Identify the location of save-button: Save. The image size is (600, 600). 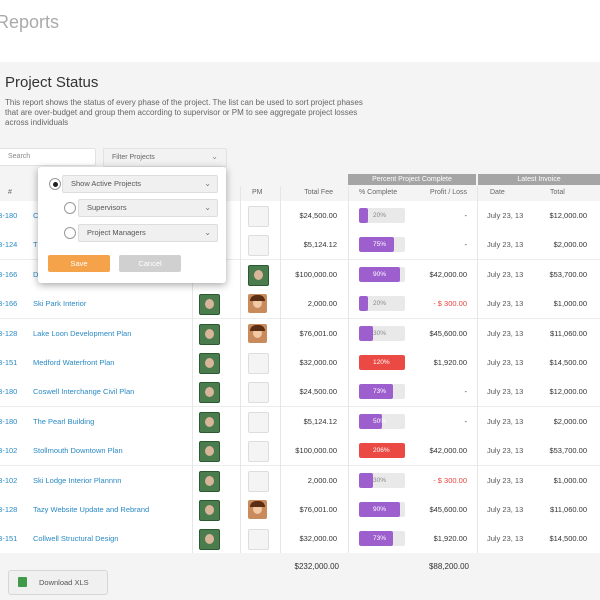
(79, 263).